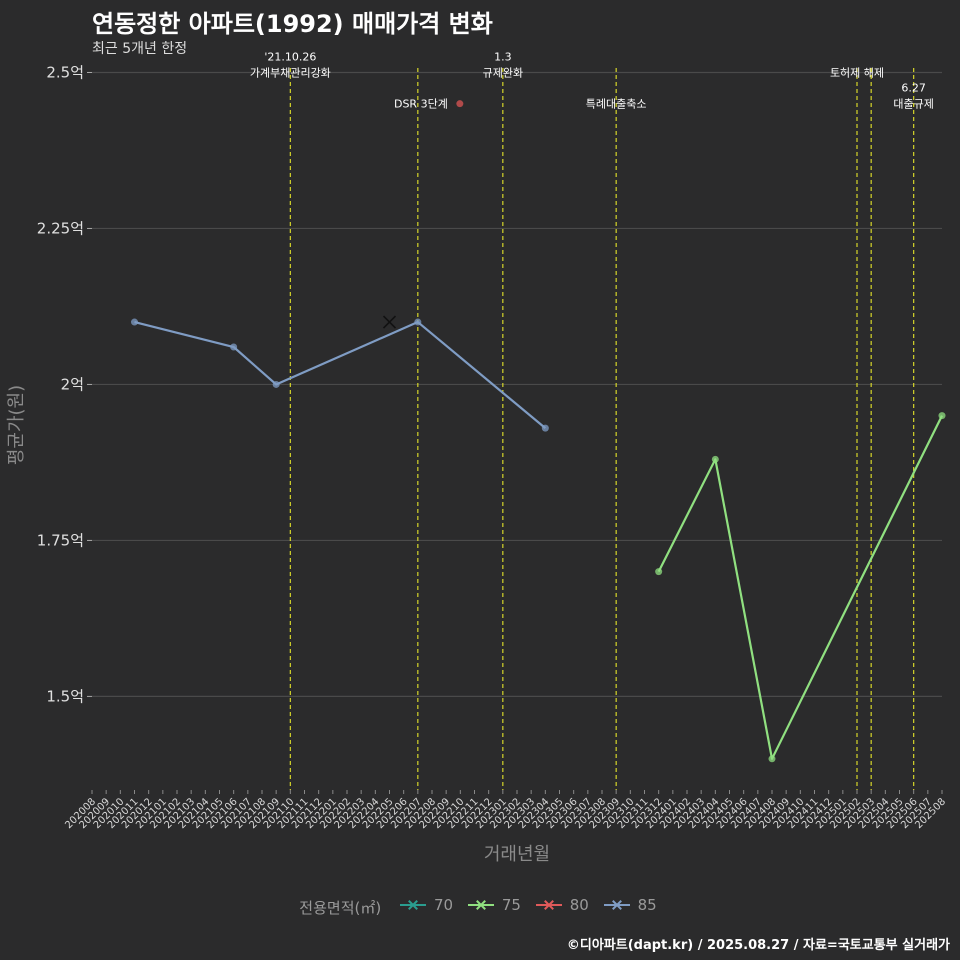  Describe the element at coordinates (549, 905) in the screenshot. I see `legend-key-80-icon` at that location.